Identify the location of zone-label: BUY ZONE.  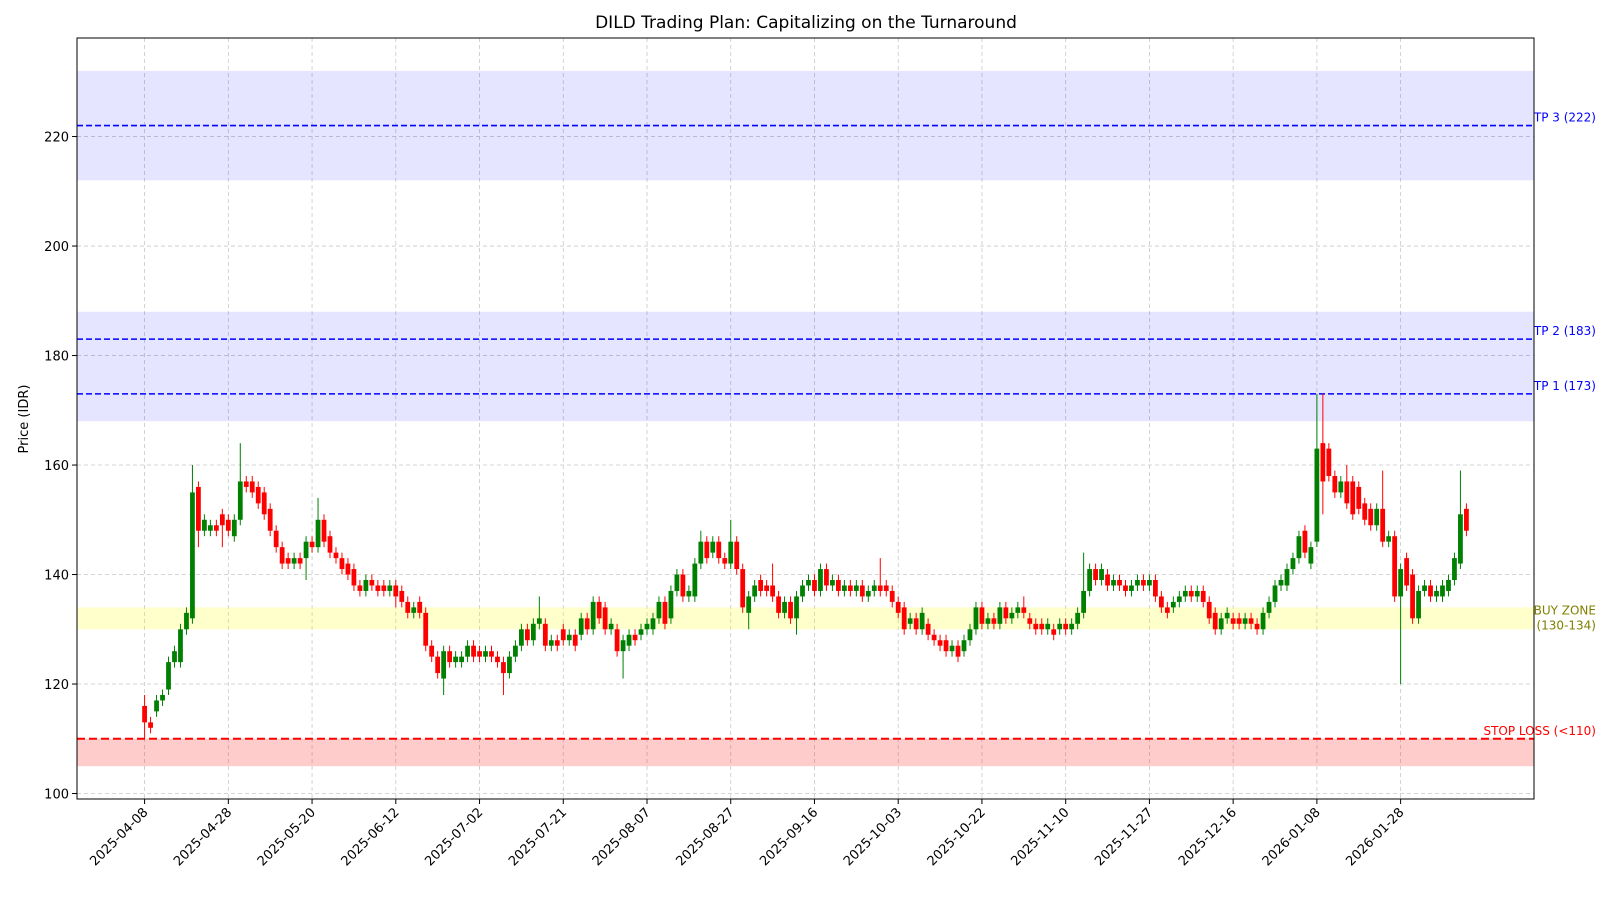
(1565, 610).